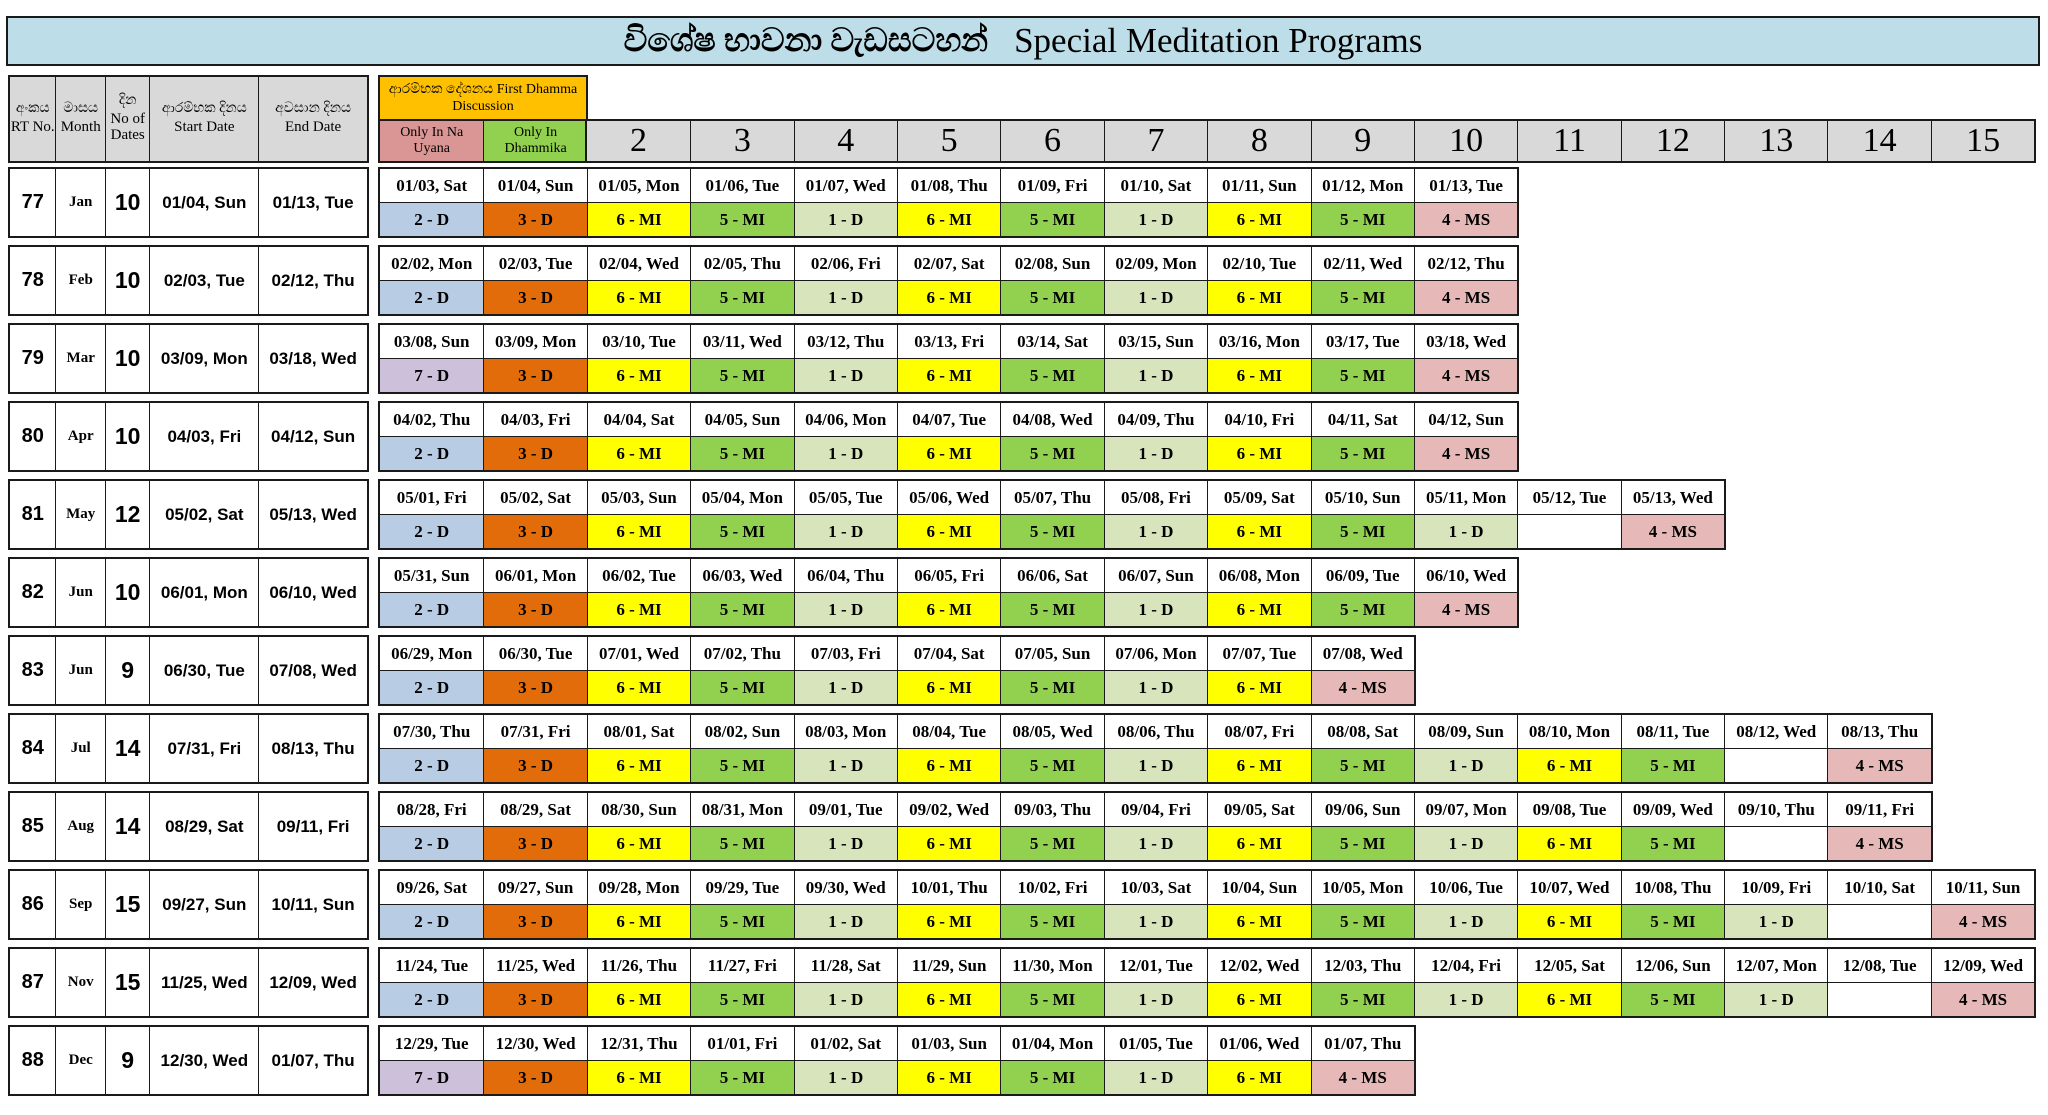 This screenshot has height=1115, width=2048. What do you see at coordinates (742, 670) in the screenshot?
I see `day-cell: 07/02, Thu 5 - MI` at bounding box center [742, 670].